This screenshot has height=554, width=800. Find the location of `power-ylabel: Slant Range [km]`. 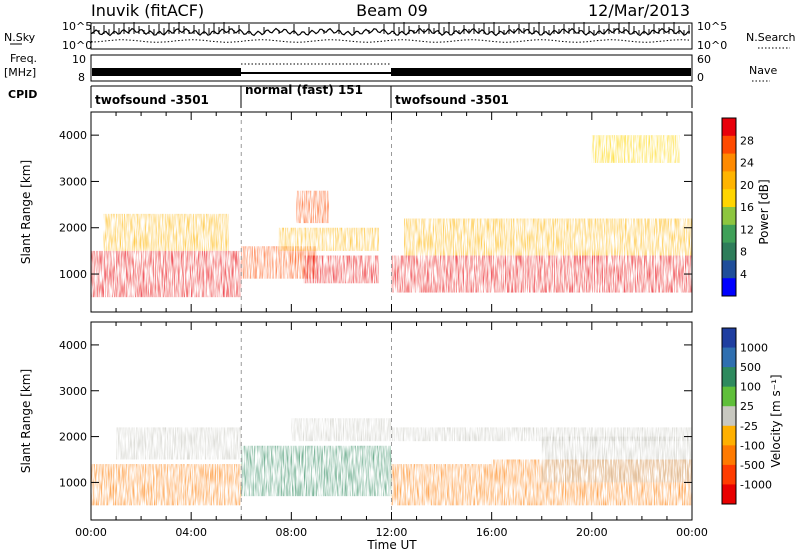

power-ylabel: Slant Range [km] is located at coordinates (26, 212).